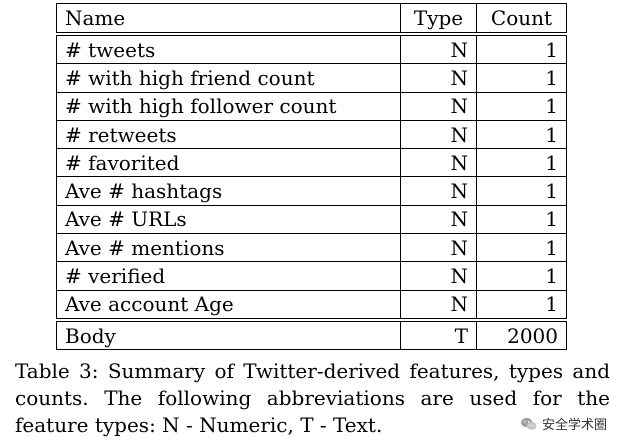 The width and height of the screenshot is (619, 441). What do you see at coordinates (228, 163) in the screenshot?
I see `cell-name: # favorited` at bounding box center [228, 163].